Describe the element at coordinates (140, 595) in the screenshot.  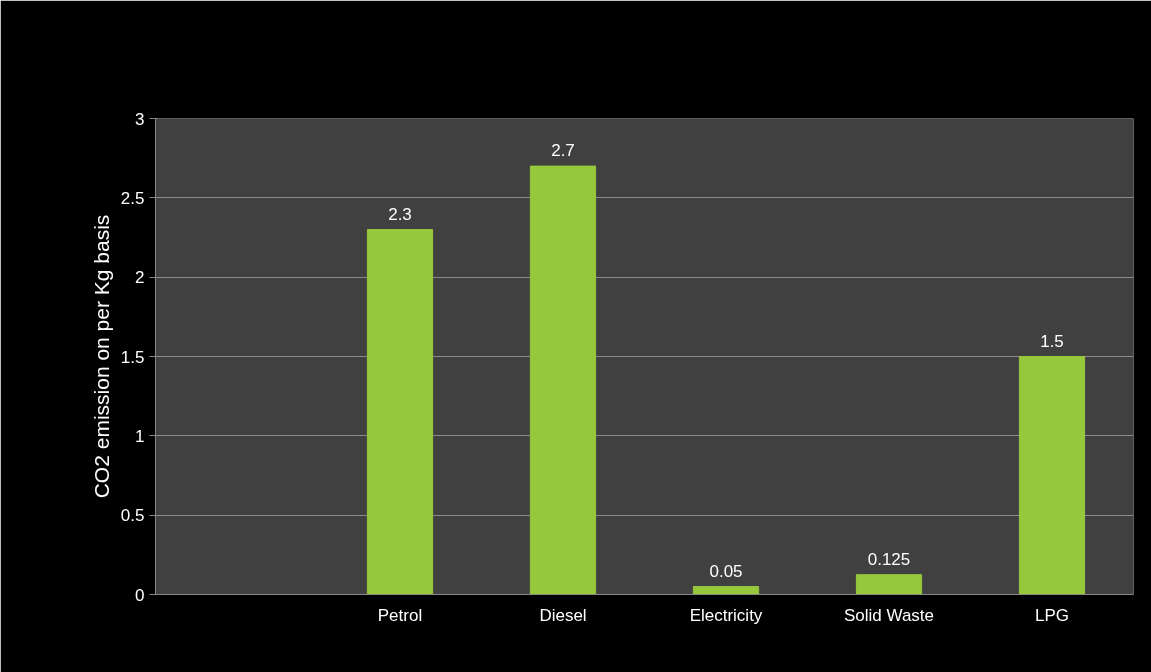
I see `y-tick-label: 0` at that location.